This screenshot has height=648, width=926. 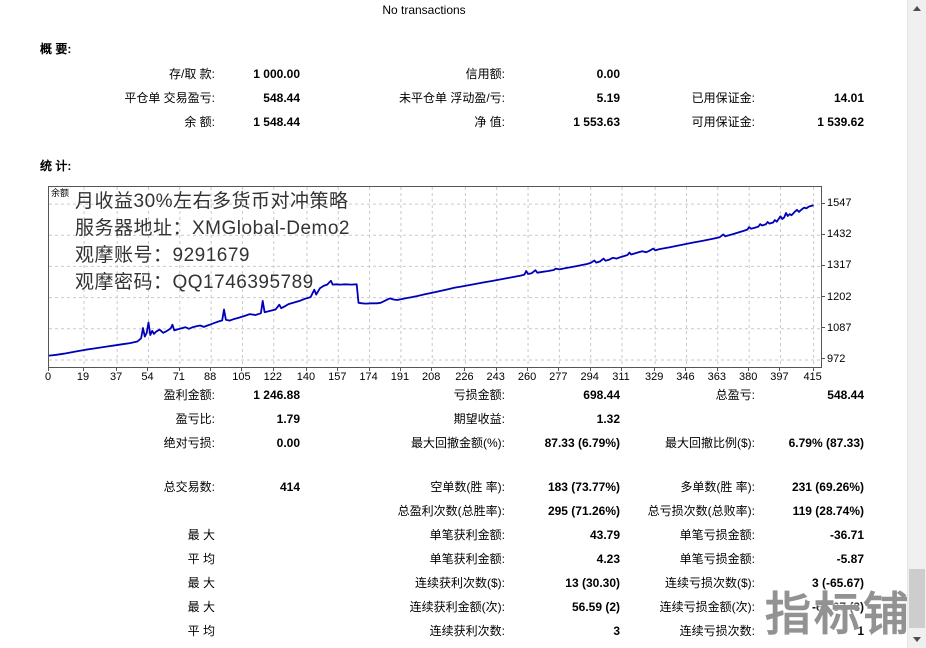 What do you see at coordinates (467, 487) in the screenshot?
I see `stat-label: 空单数(胜 率):` at bounding box center [467, 487].